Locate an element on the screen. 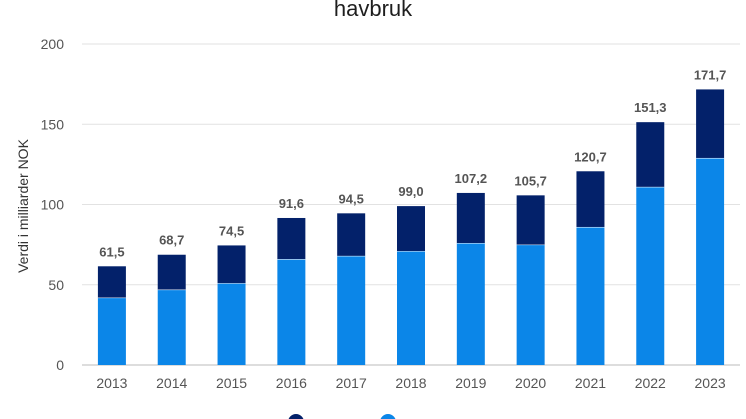 This screenshot has width=746, height=419. chart-title: havbruk is located at coordinates (373, 10).